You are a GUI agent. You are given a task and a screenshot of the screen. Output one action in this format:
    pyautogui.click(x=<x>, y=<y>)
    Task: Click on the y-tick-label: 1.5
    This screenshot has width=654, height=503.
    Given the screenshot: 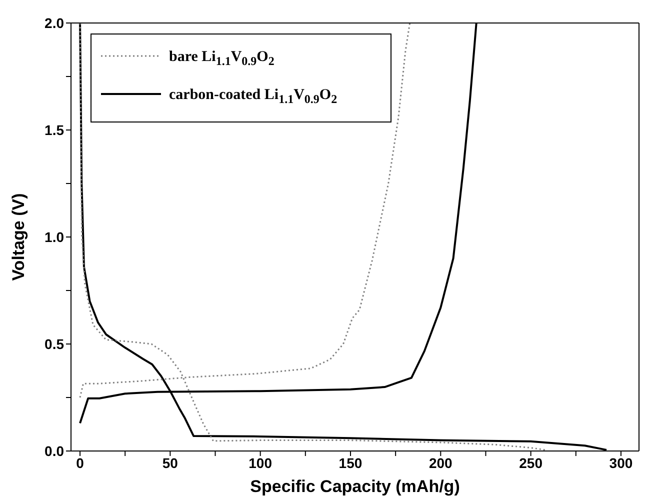 What is the action you would take?
    pyautogui.click(x=54, y=130)
    